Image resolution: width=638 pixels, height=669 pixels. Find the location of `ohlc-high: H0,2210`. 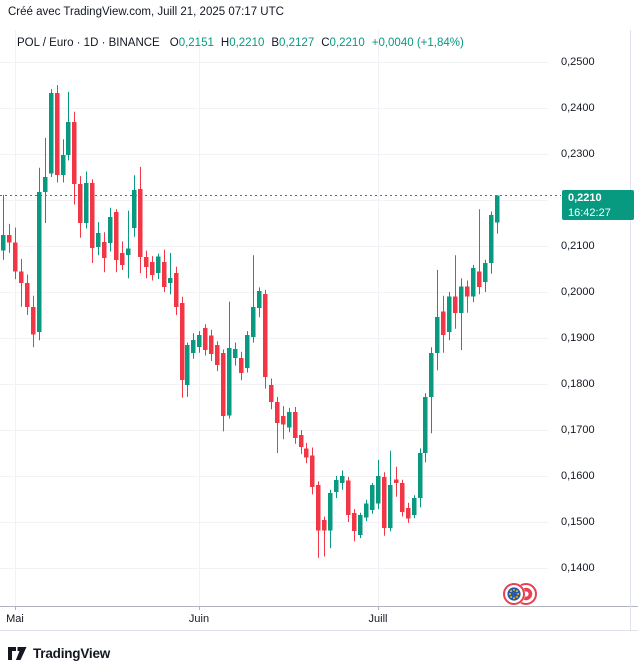

ohlc-high: H0,2210 is located at coordinates (243, 43).